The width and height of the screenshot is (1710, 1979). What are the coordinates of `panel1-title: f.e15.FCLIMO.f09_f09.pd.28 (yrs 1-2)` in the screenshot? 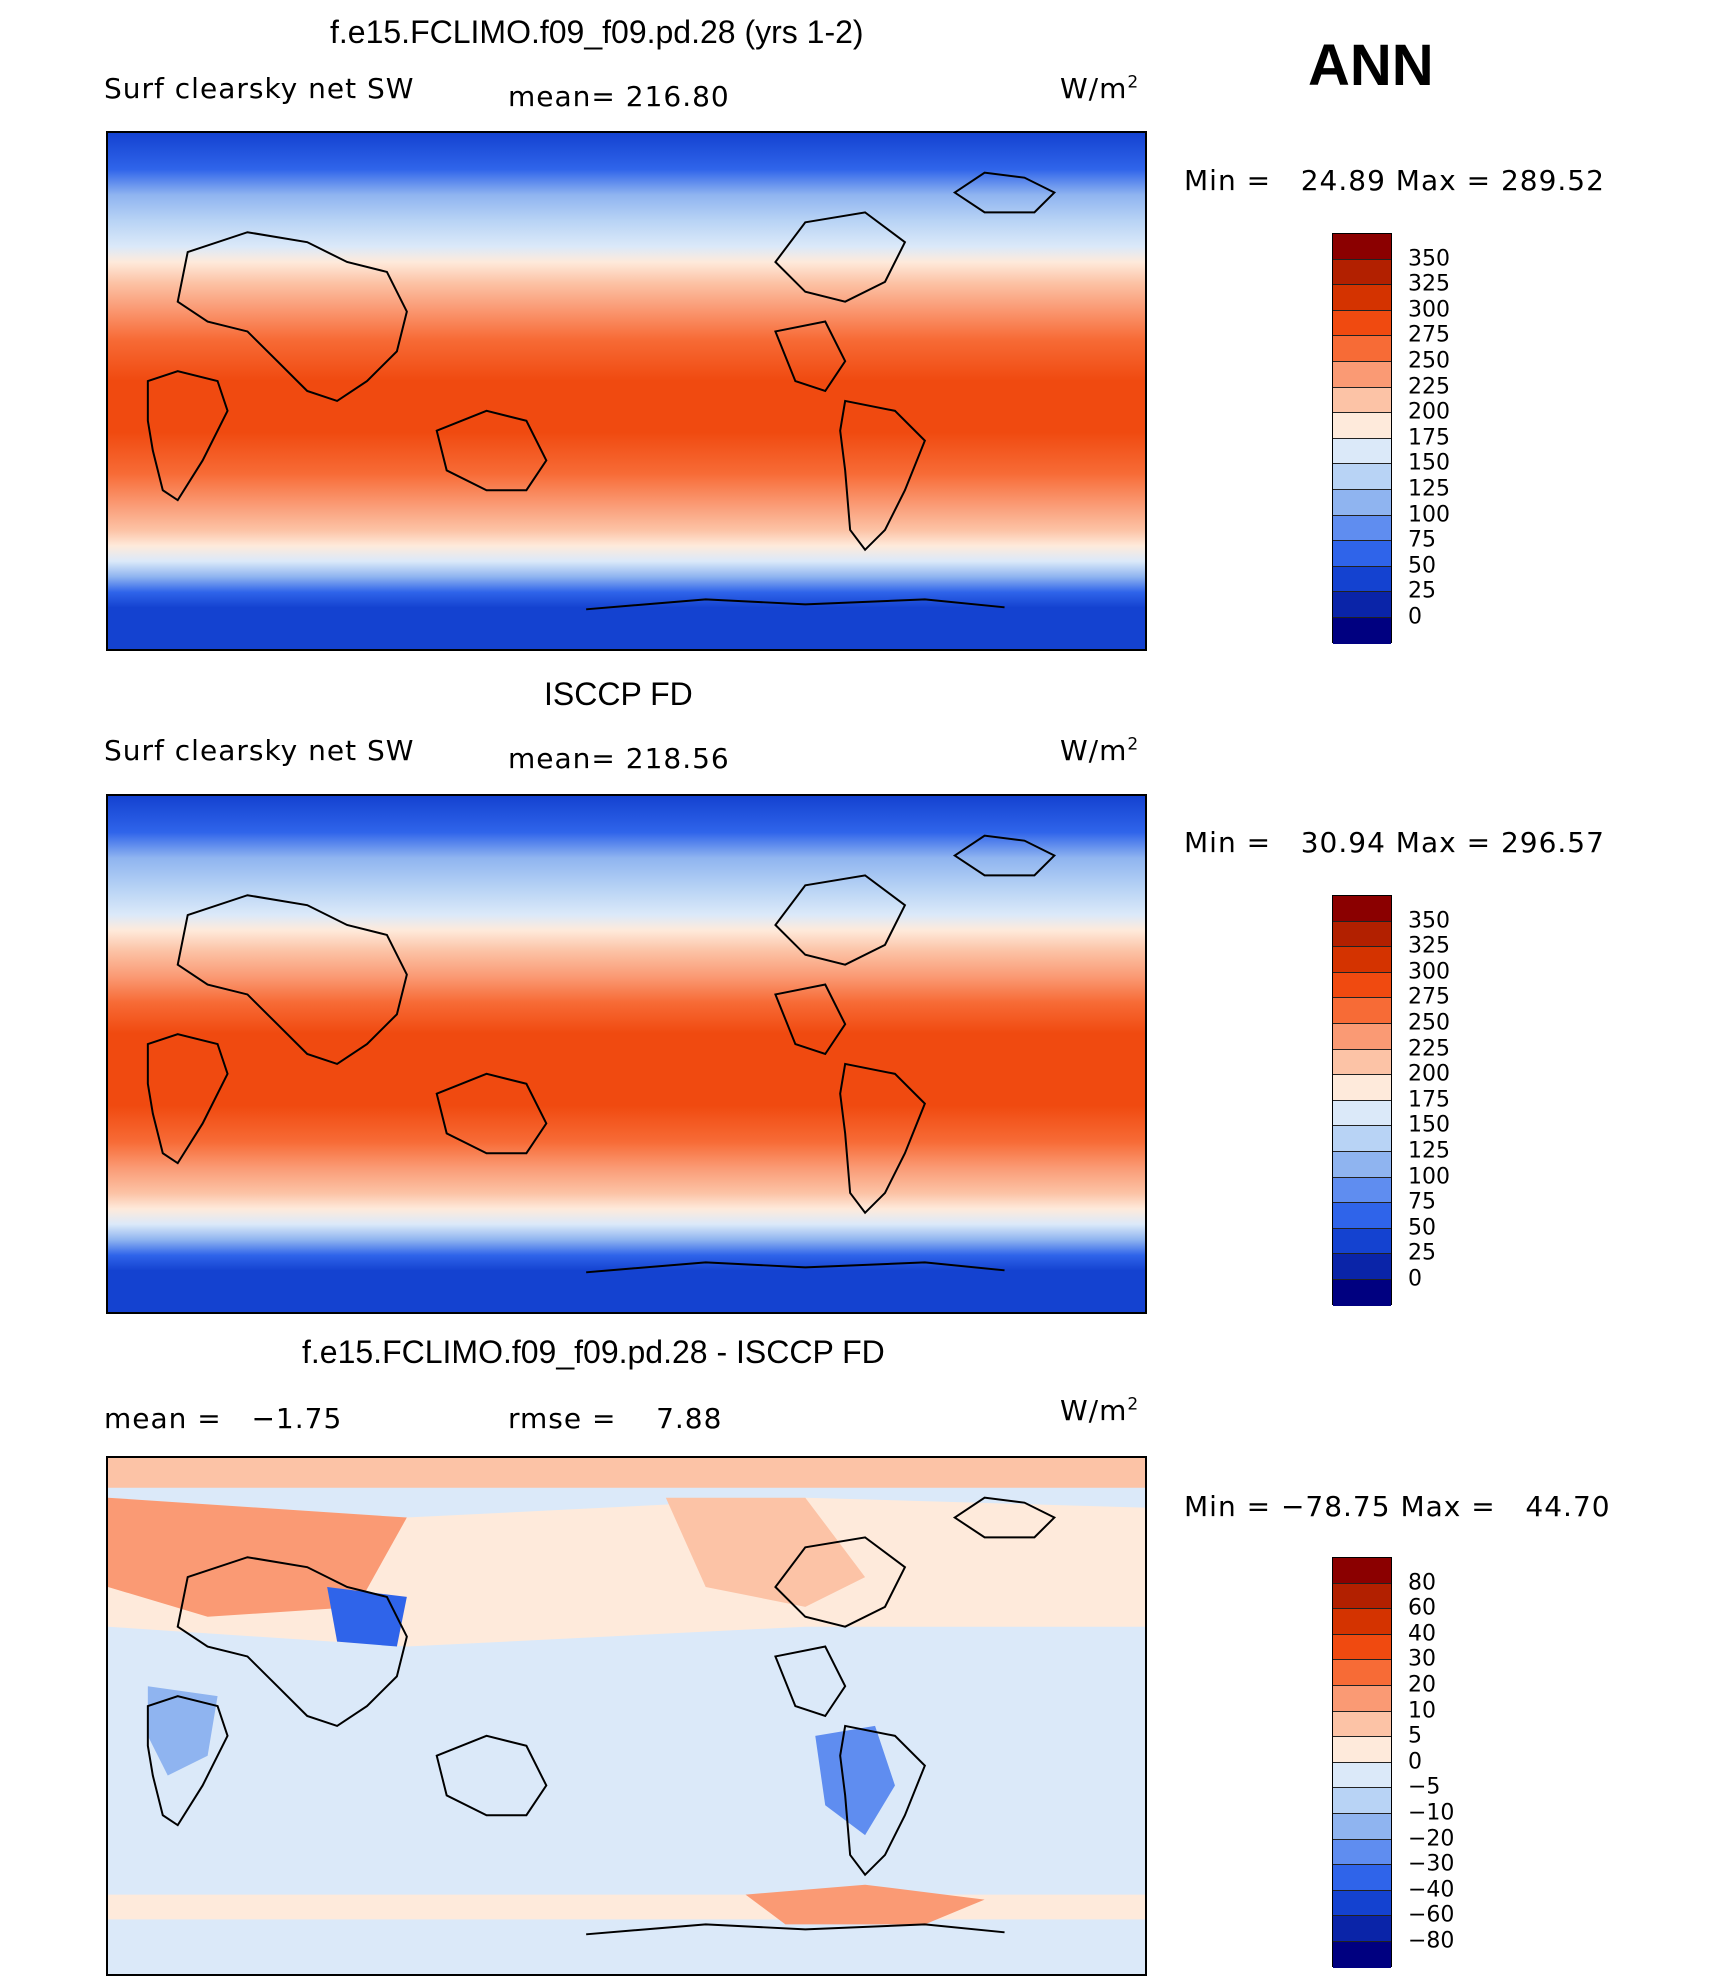 It's located at (597, 32).